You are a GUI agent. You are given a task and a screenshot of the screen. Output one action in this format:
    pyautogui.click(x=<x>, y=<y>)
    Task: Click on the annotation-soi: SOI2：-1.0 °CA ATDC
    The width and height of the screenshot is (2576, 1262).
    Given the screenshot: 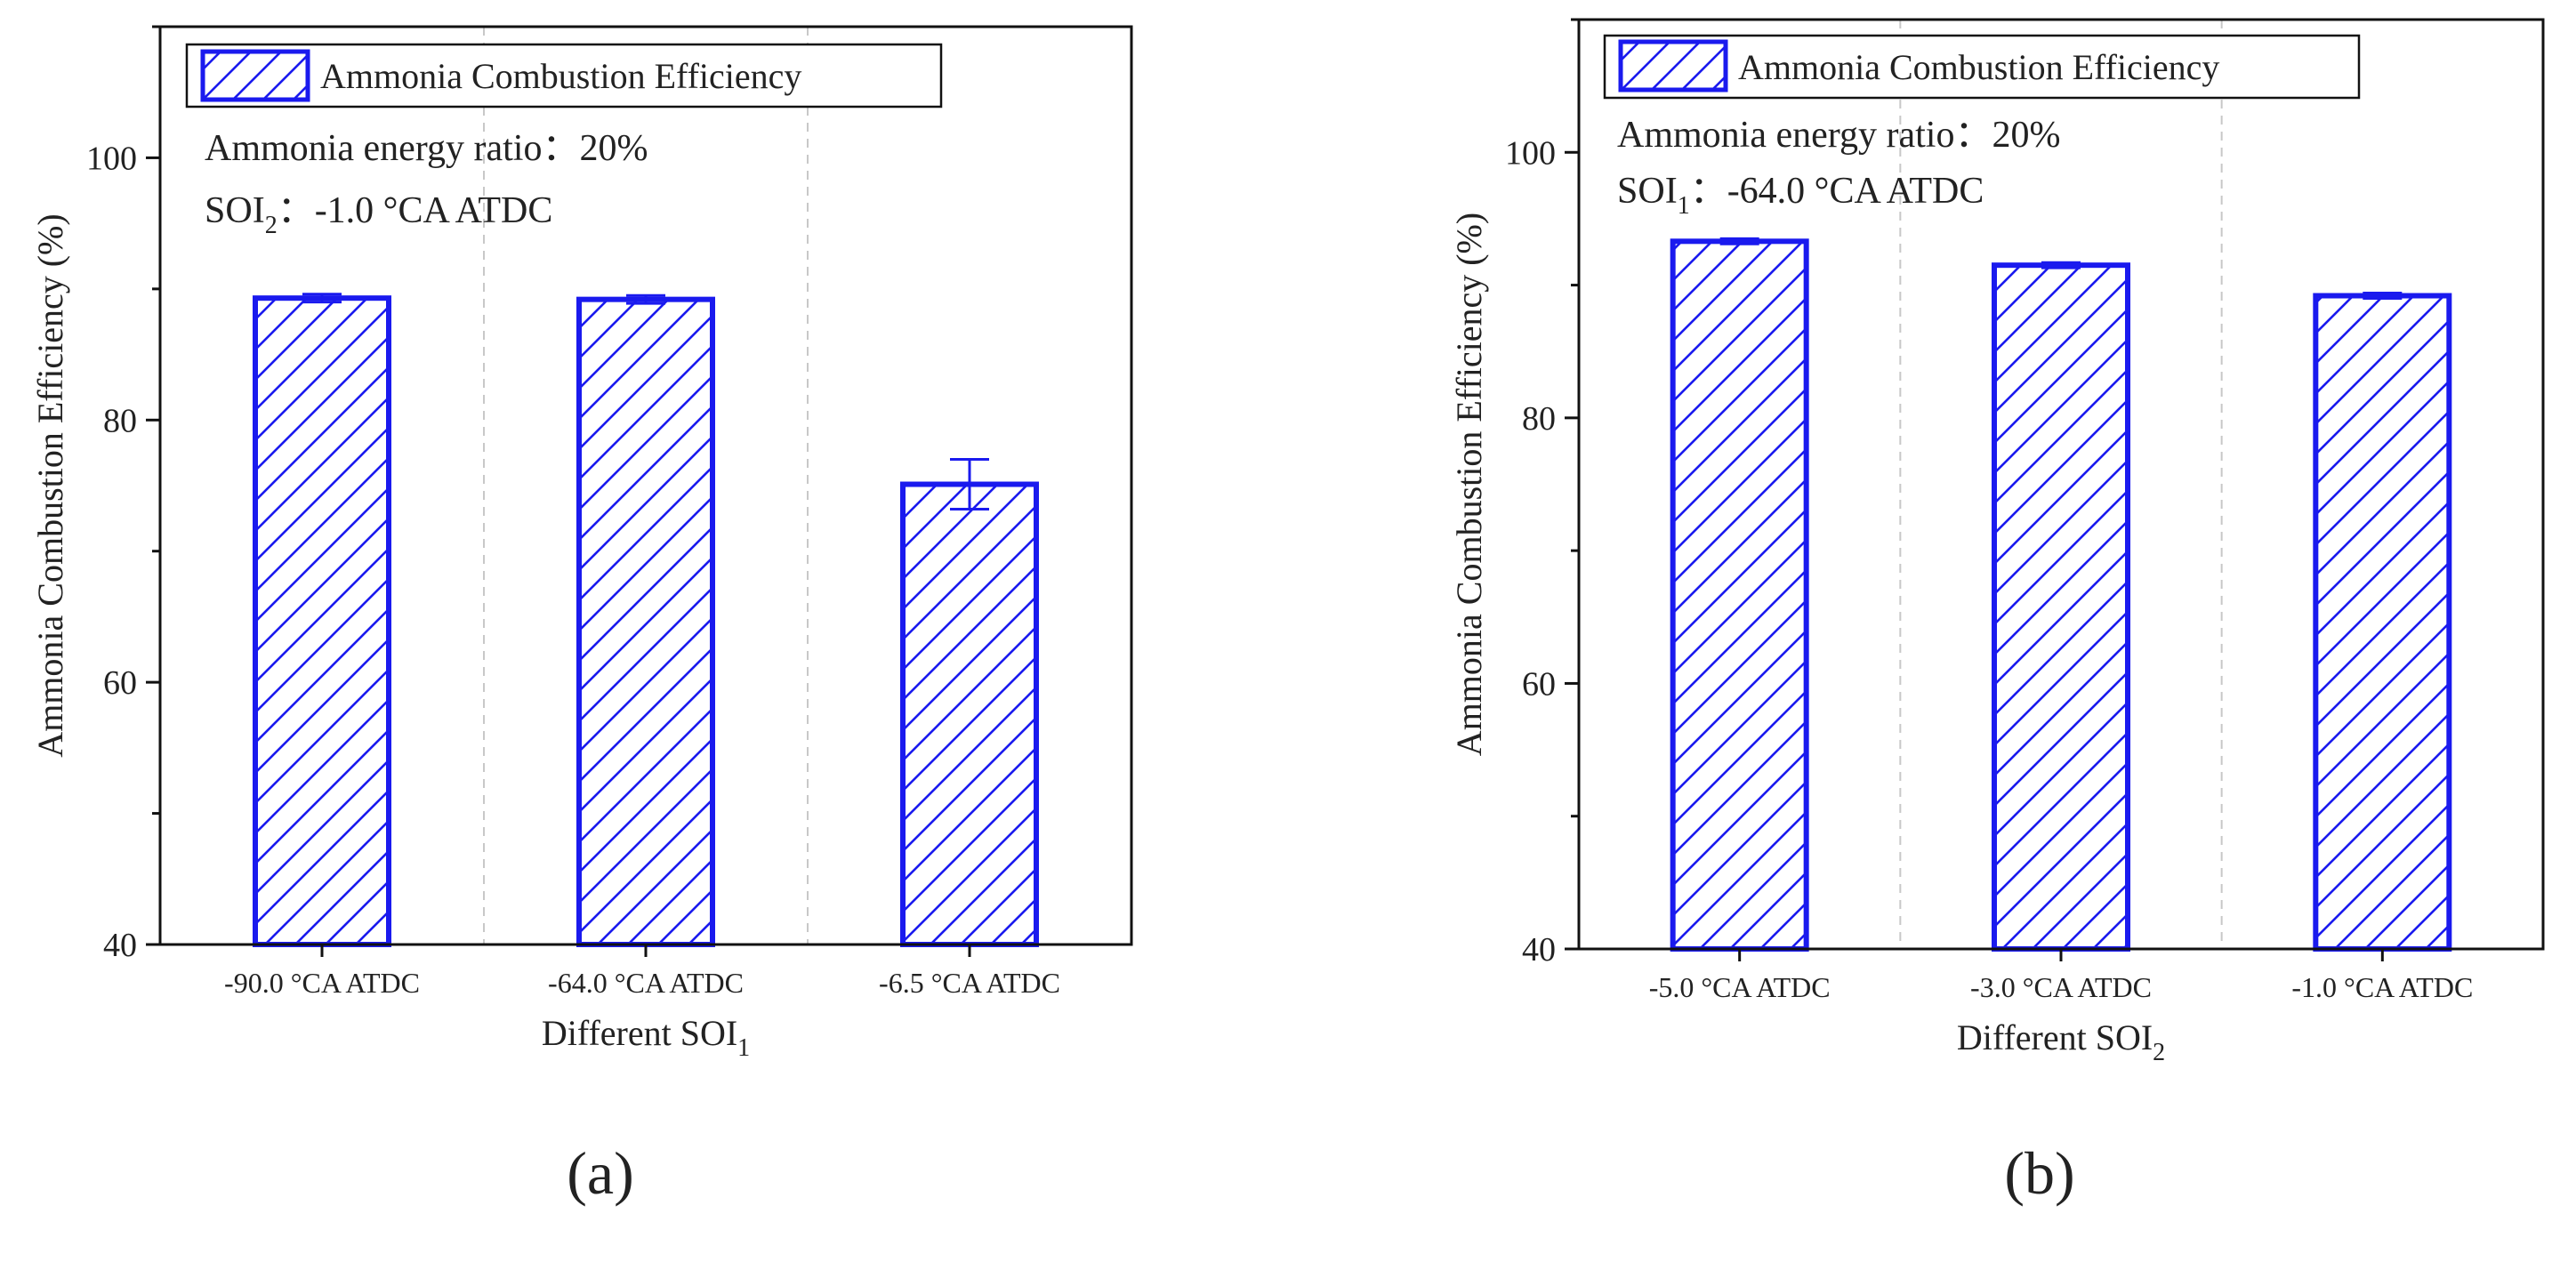 What is the action you would take?
    pyautogui.click(x=378, y=214)
    